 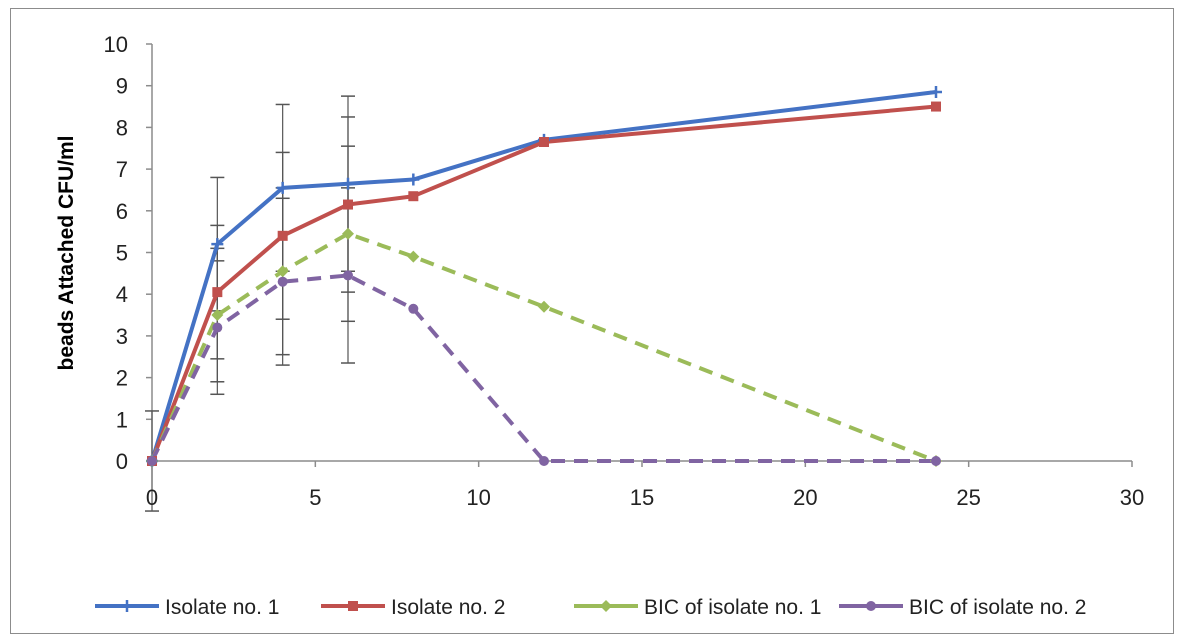 I want to click on legend-label: BIC of isolate no. 1, so click(x=732, y=607).